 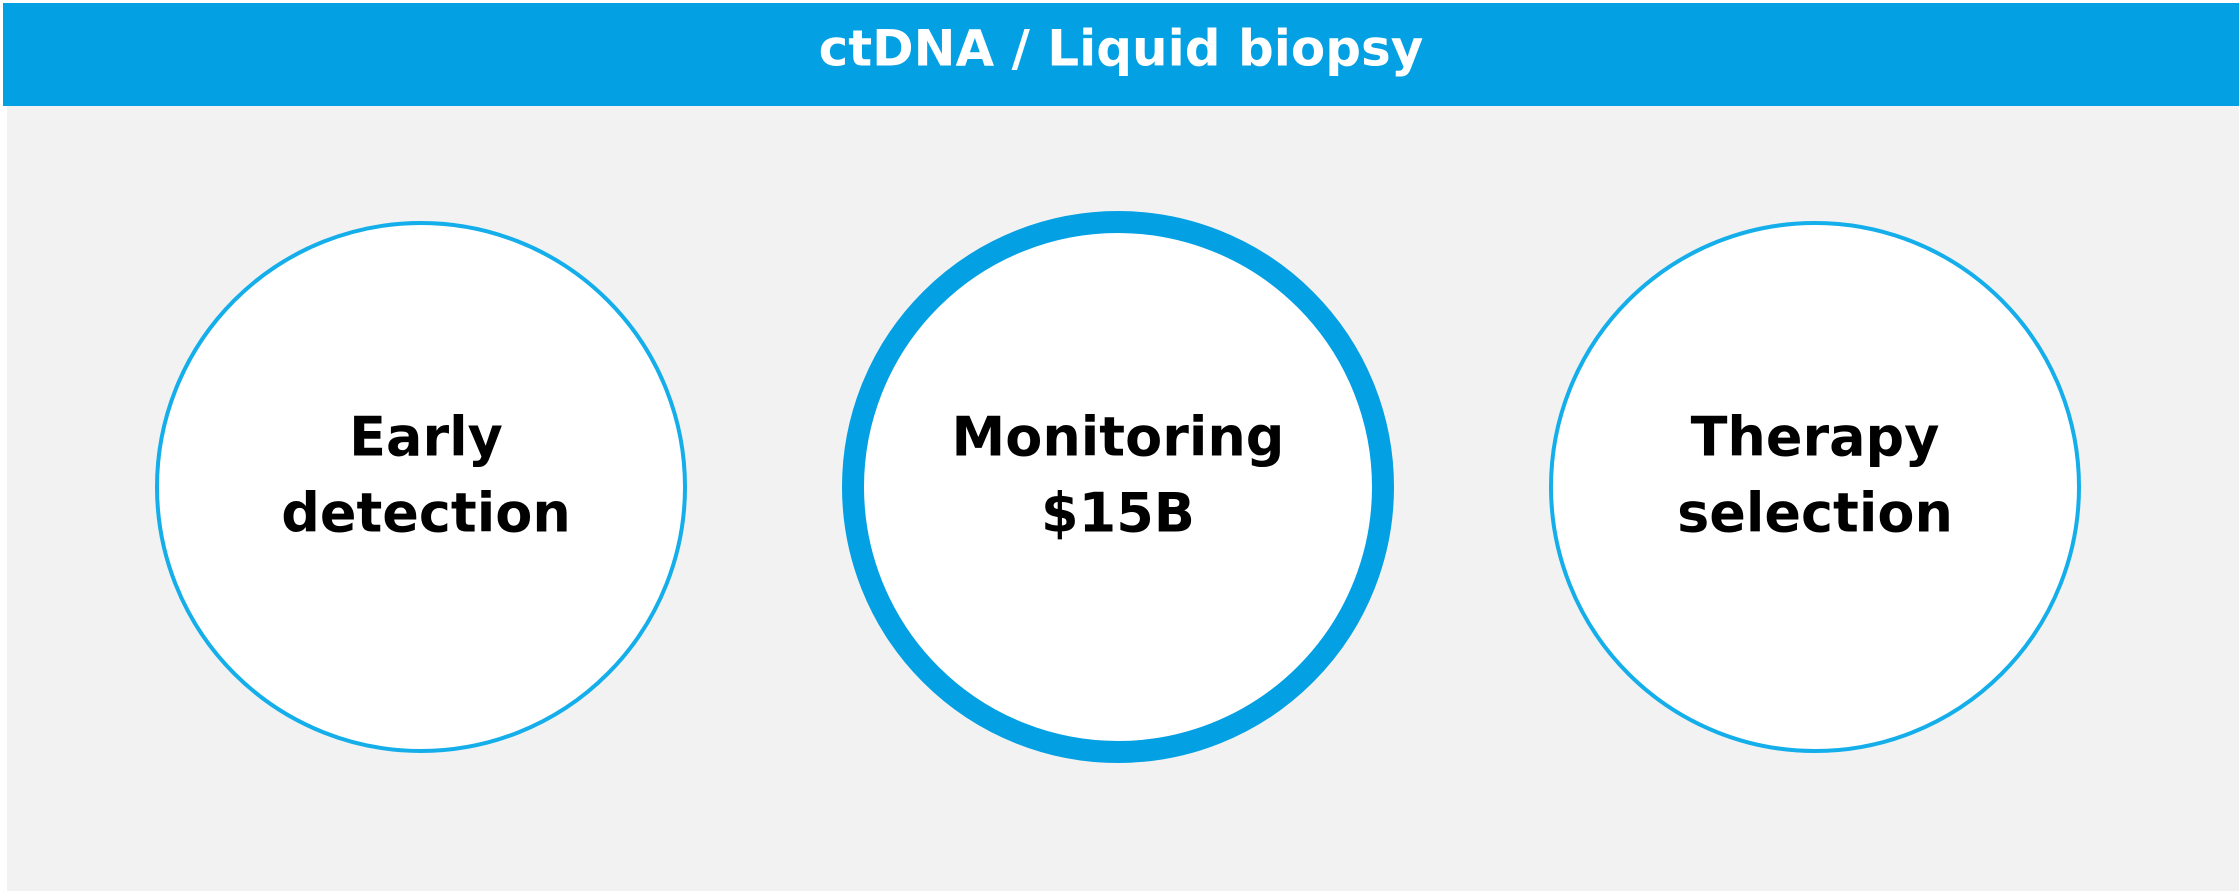 What do you see at coordinates (1815, 437) in the screenshot?
I see `node-label: Therapy` at bounding box center [1815, 437].